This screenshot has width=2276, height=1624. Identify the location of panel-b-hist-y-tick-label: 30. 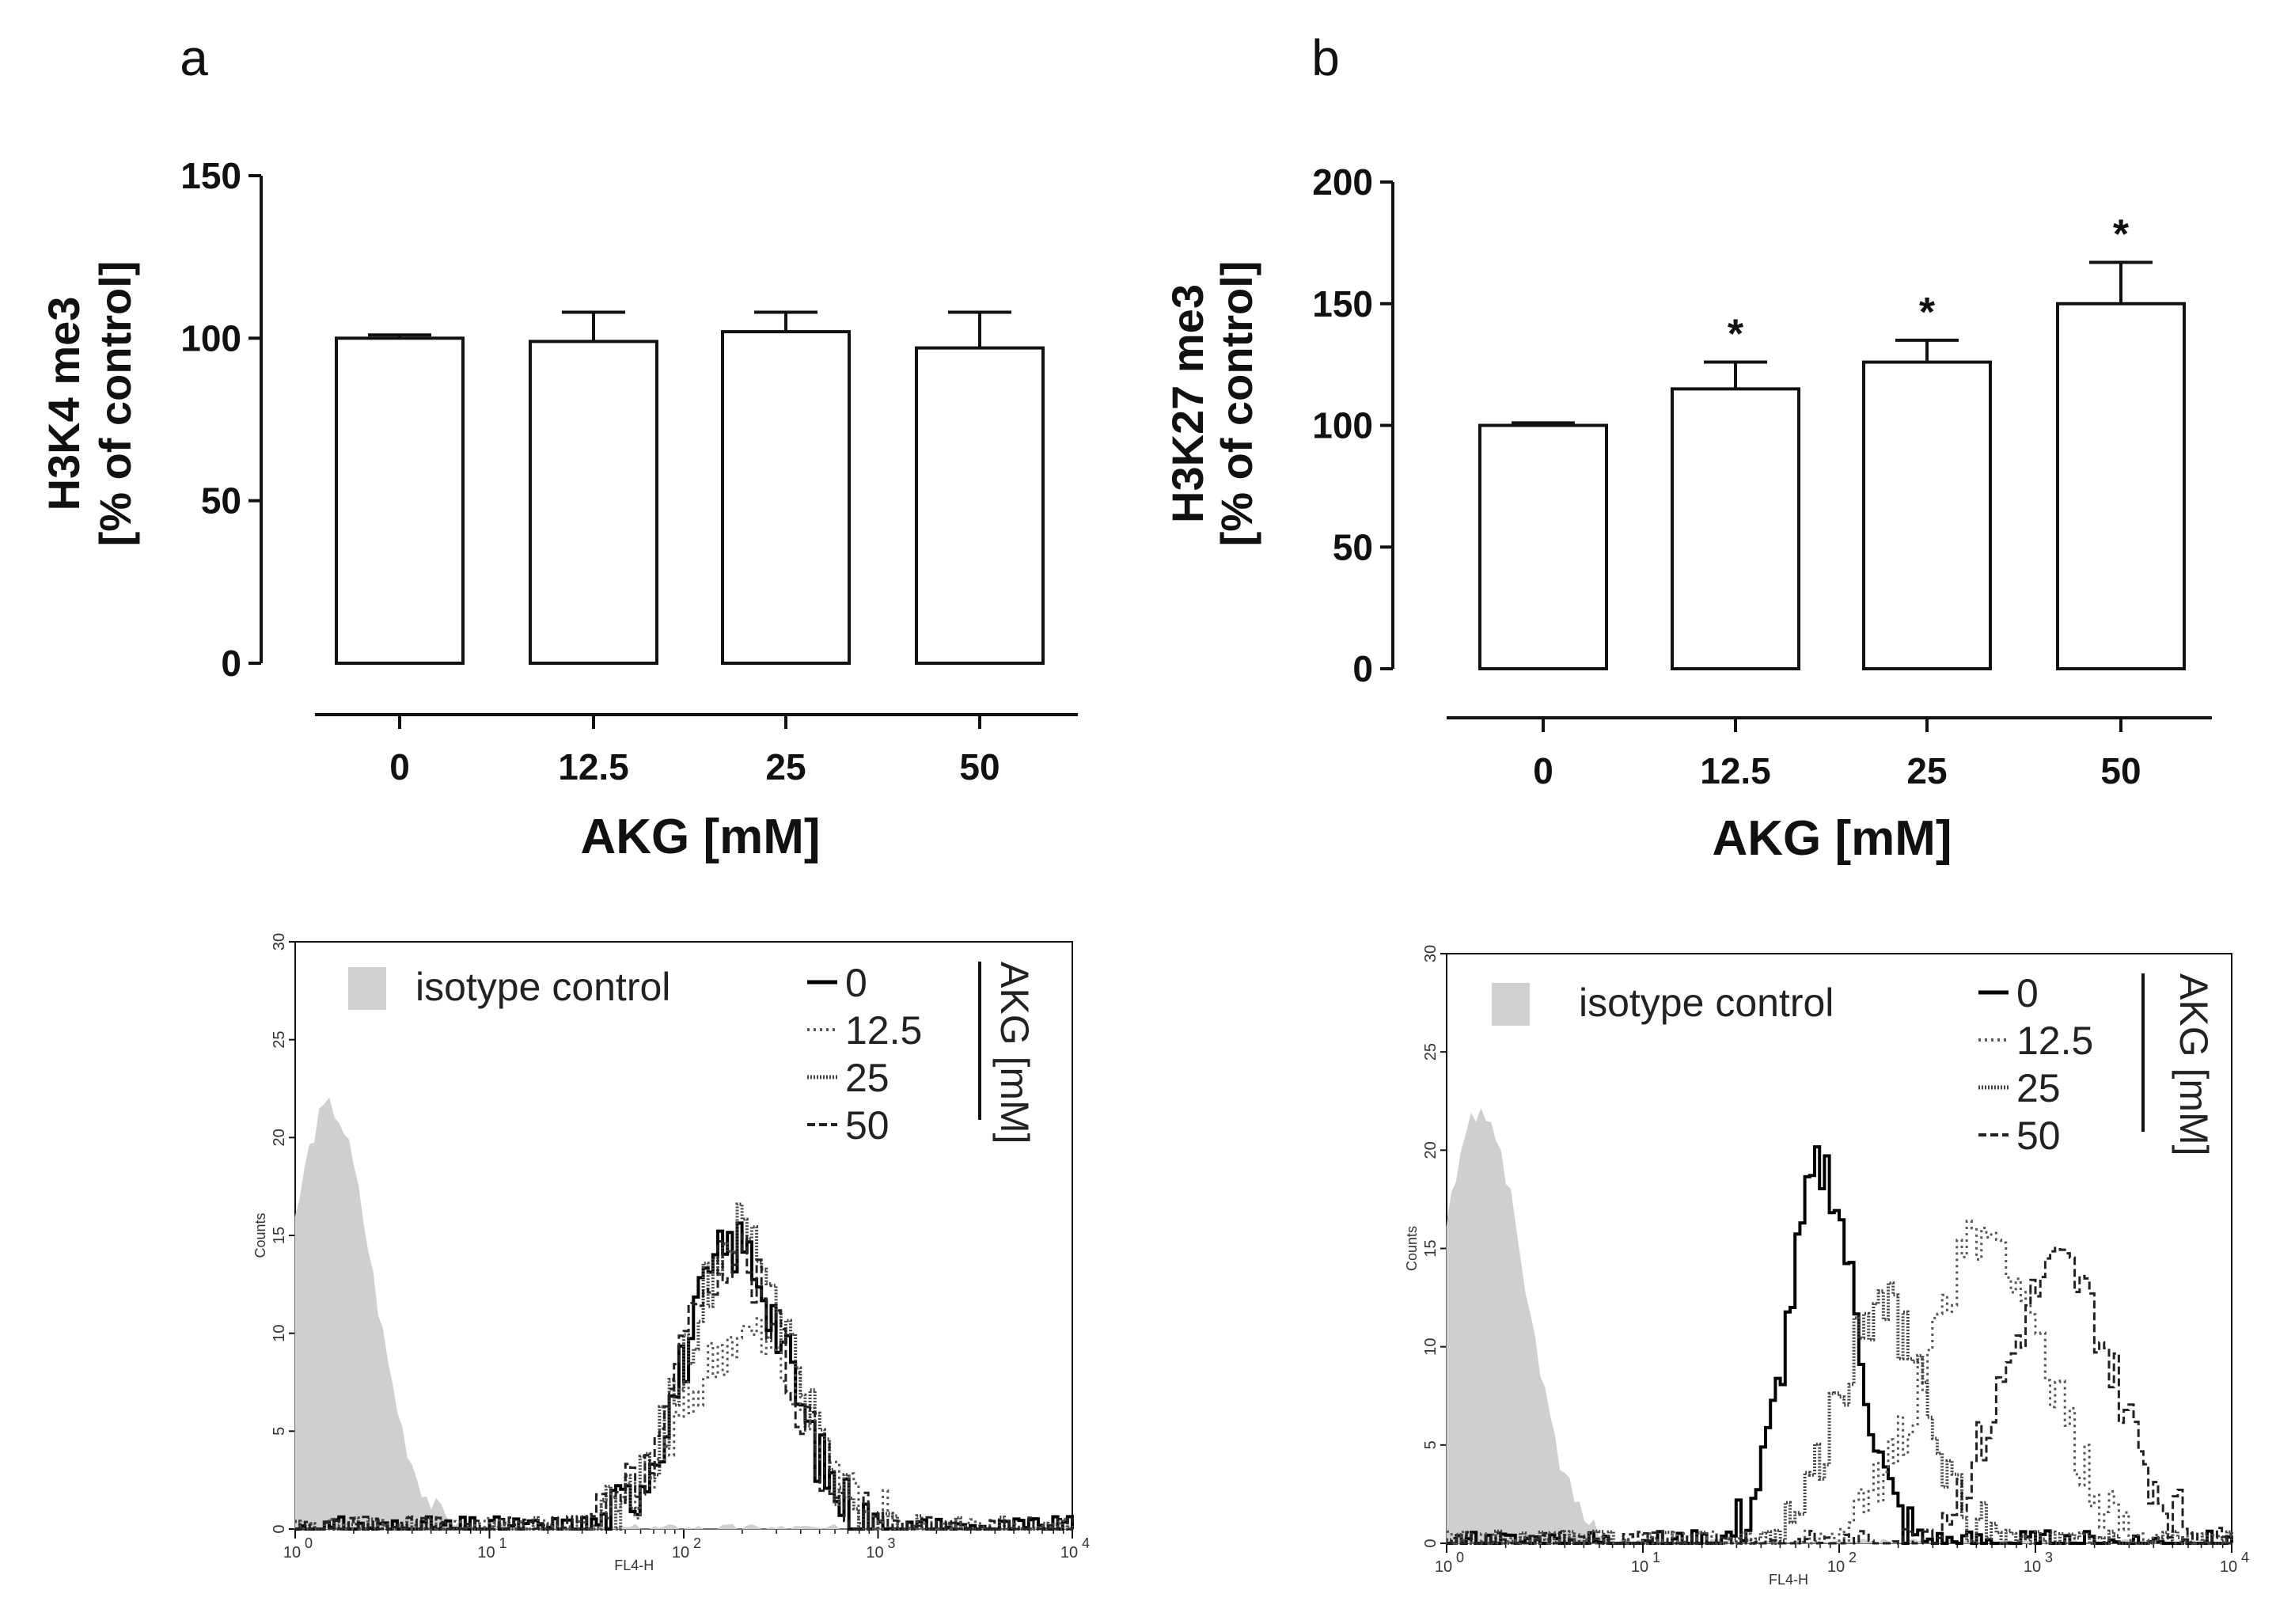
(1431, 953).